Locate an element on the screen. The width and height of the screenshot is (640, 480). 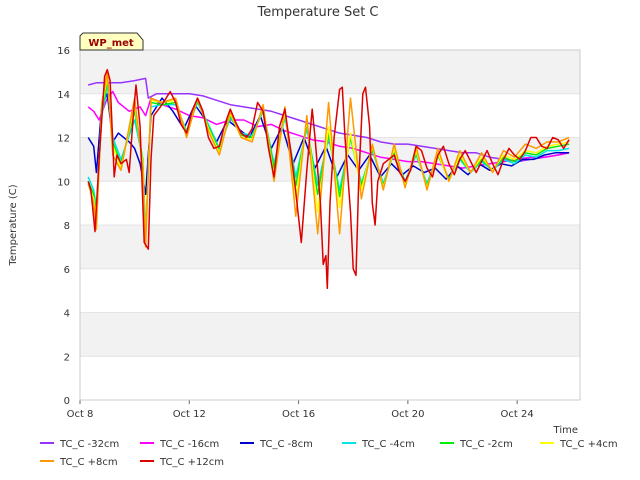
x-axis: Oct 8 Oct 12 Oct 16 Oct 20 Oct 24 is located at coordinates (300, 410).